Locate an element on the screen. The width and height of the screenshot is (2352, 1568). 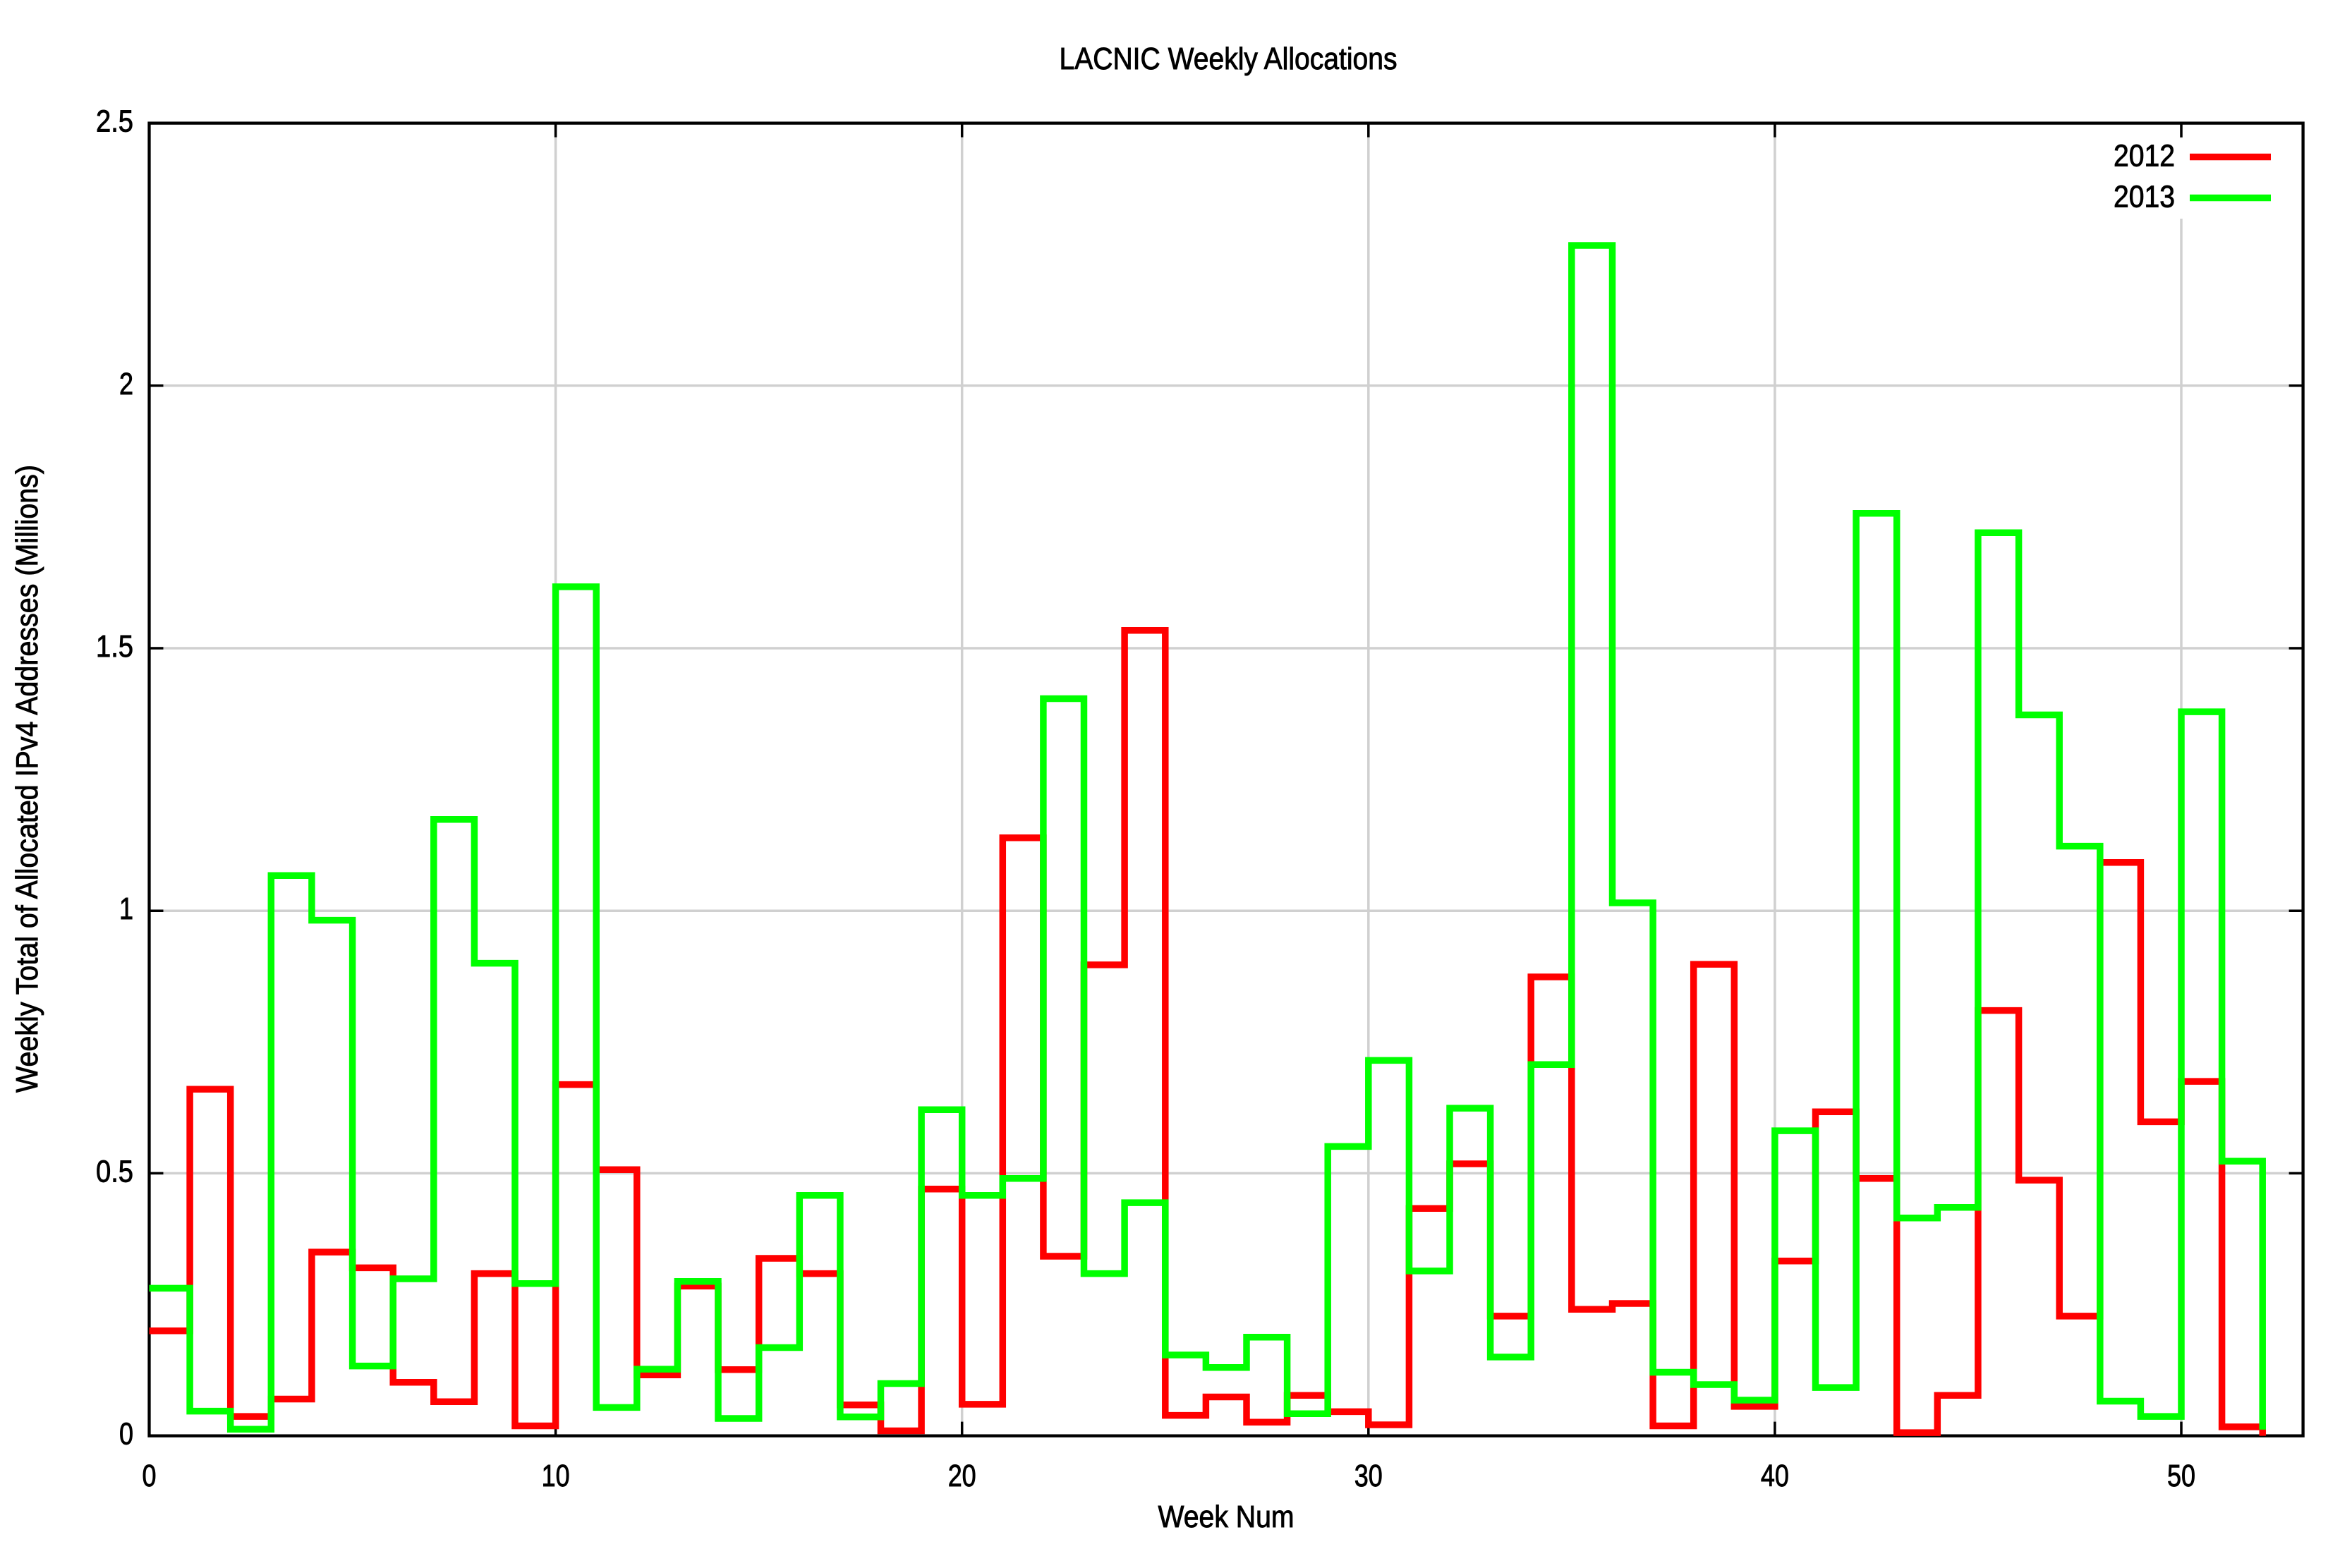
svg-text: 0.5 is located at coordinates (114, 1171).